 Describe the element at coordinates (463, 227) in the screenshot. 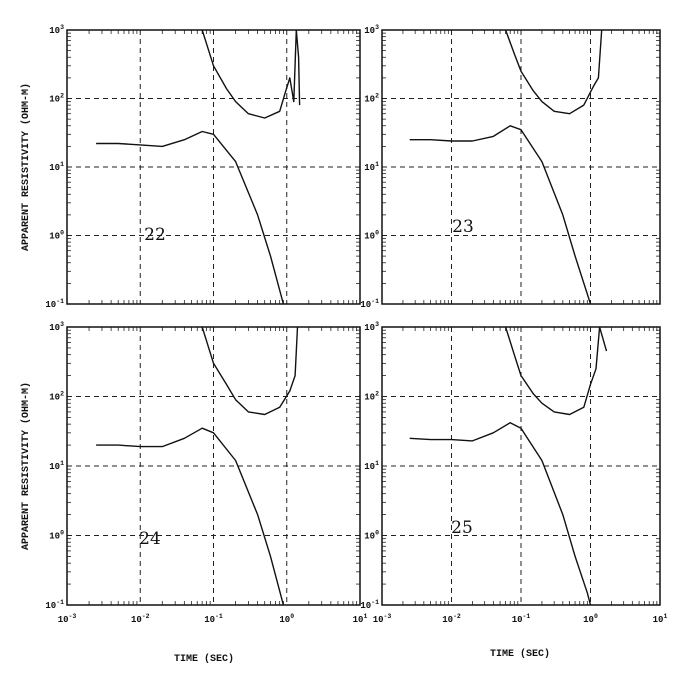

I see `panel-number-label: 23` at that location.